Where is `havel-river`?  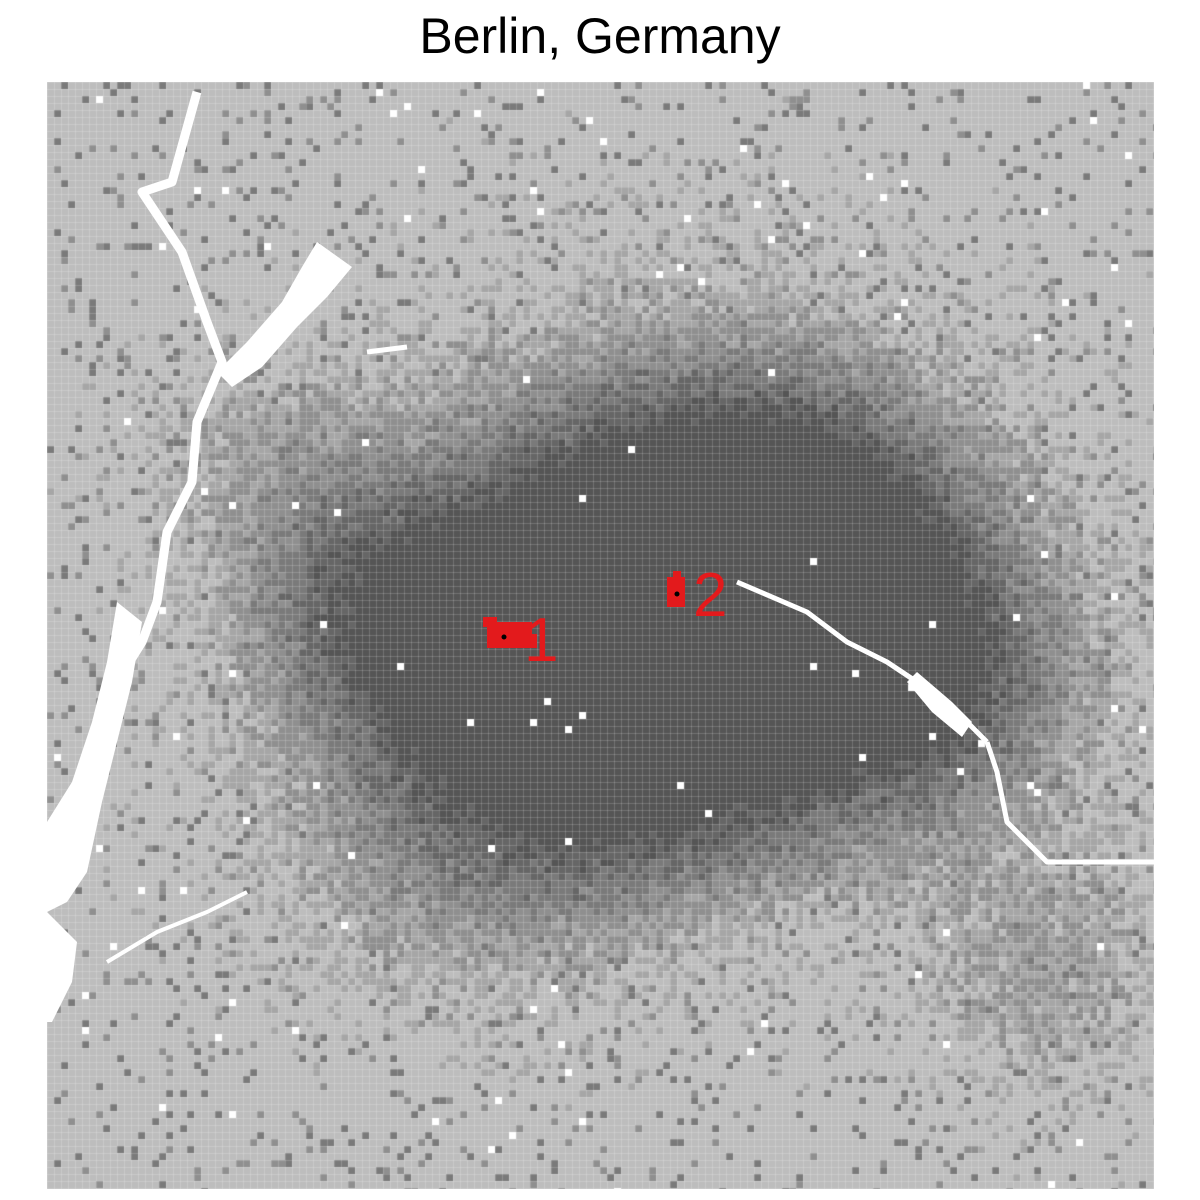 havel-river is located at coordinates (170, 387).